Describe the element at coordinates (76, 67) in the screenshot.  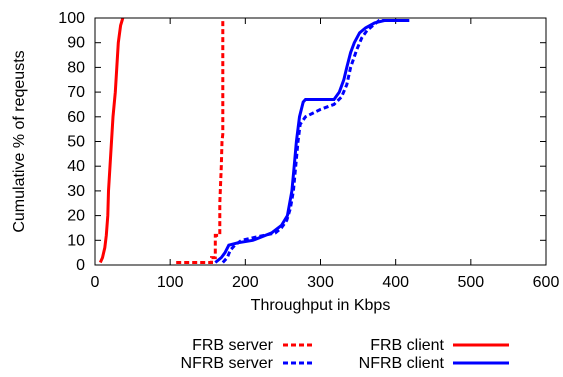
I see `y-tick-label: 80` at that location.